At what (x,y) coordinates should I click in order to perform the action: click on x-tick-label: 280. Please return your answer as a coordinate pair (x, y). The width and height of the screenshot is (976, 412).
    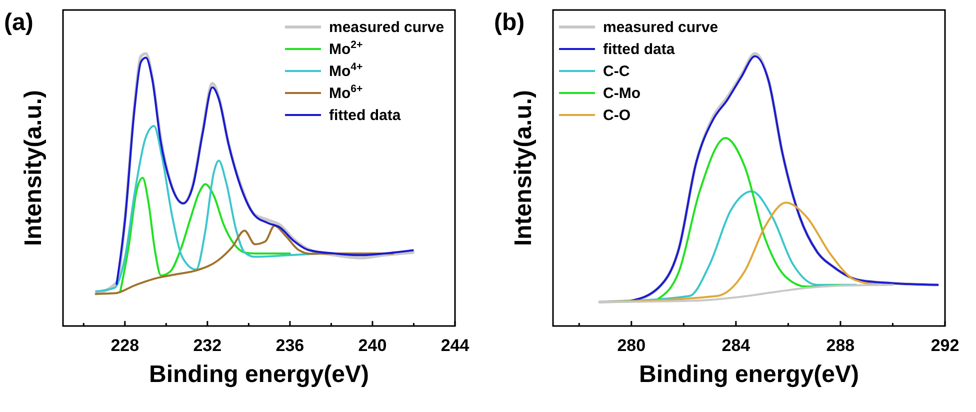
    Looking at the image, I should click on (631, 345).